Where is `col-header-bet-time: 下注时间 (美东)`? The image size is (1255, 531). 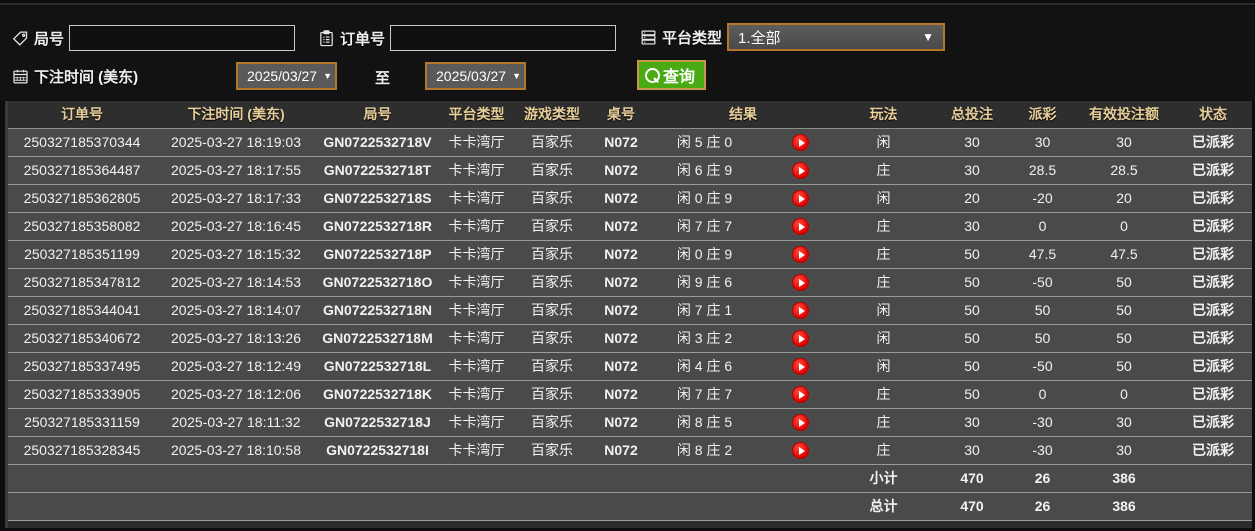 col-header-bet-time: 下注时间 (美东) is located at coordinates (236, 115).